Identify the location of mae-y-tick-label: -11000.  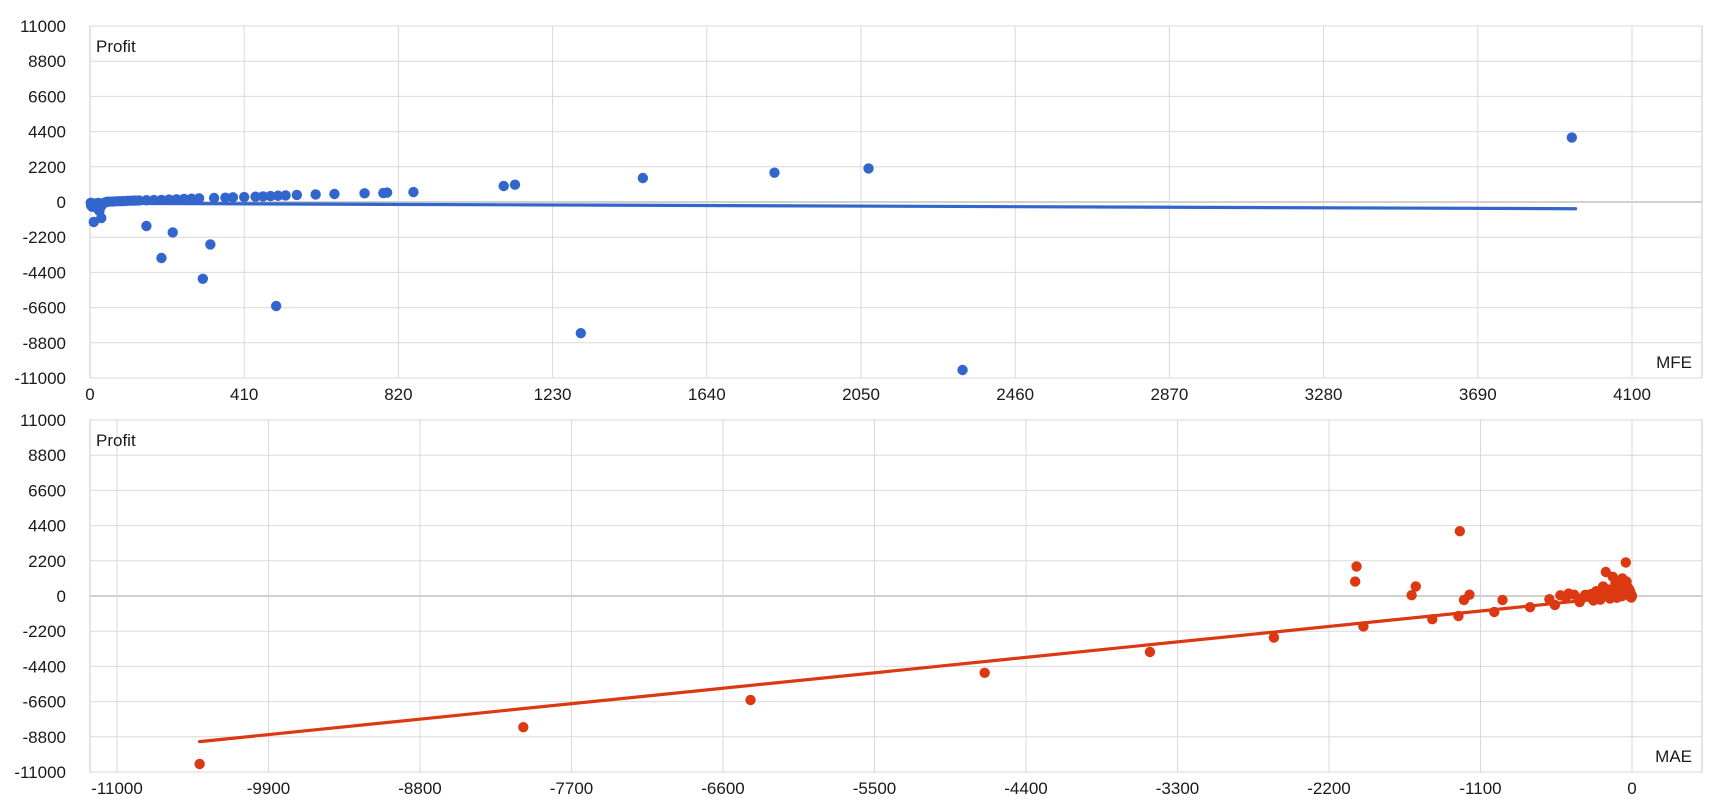
(40, 772).